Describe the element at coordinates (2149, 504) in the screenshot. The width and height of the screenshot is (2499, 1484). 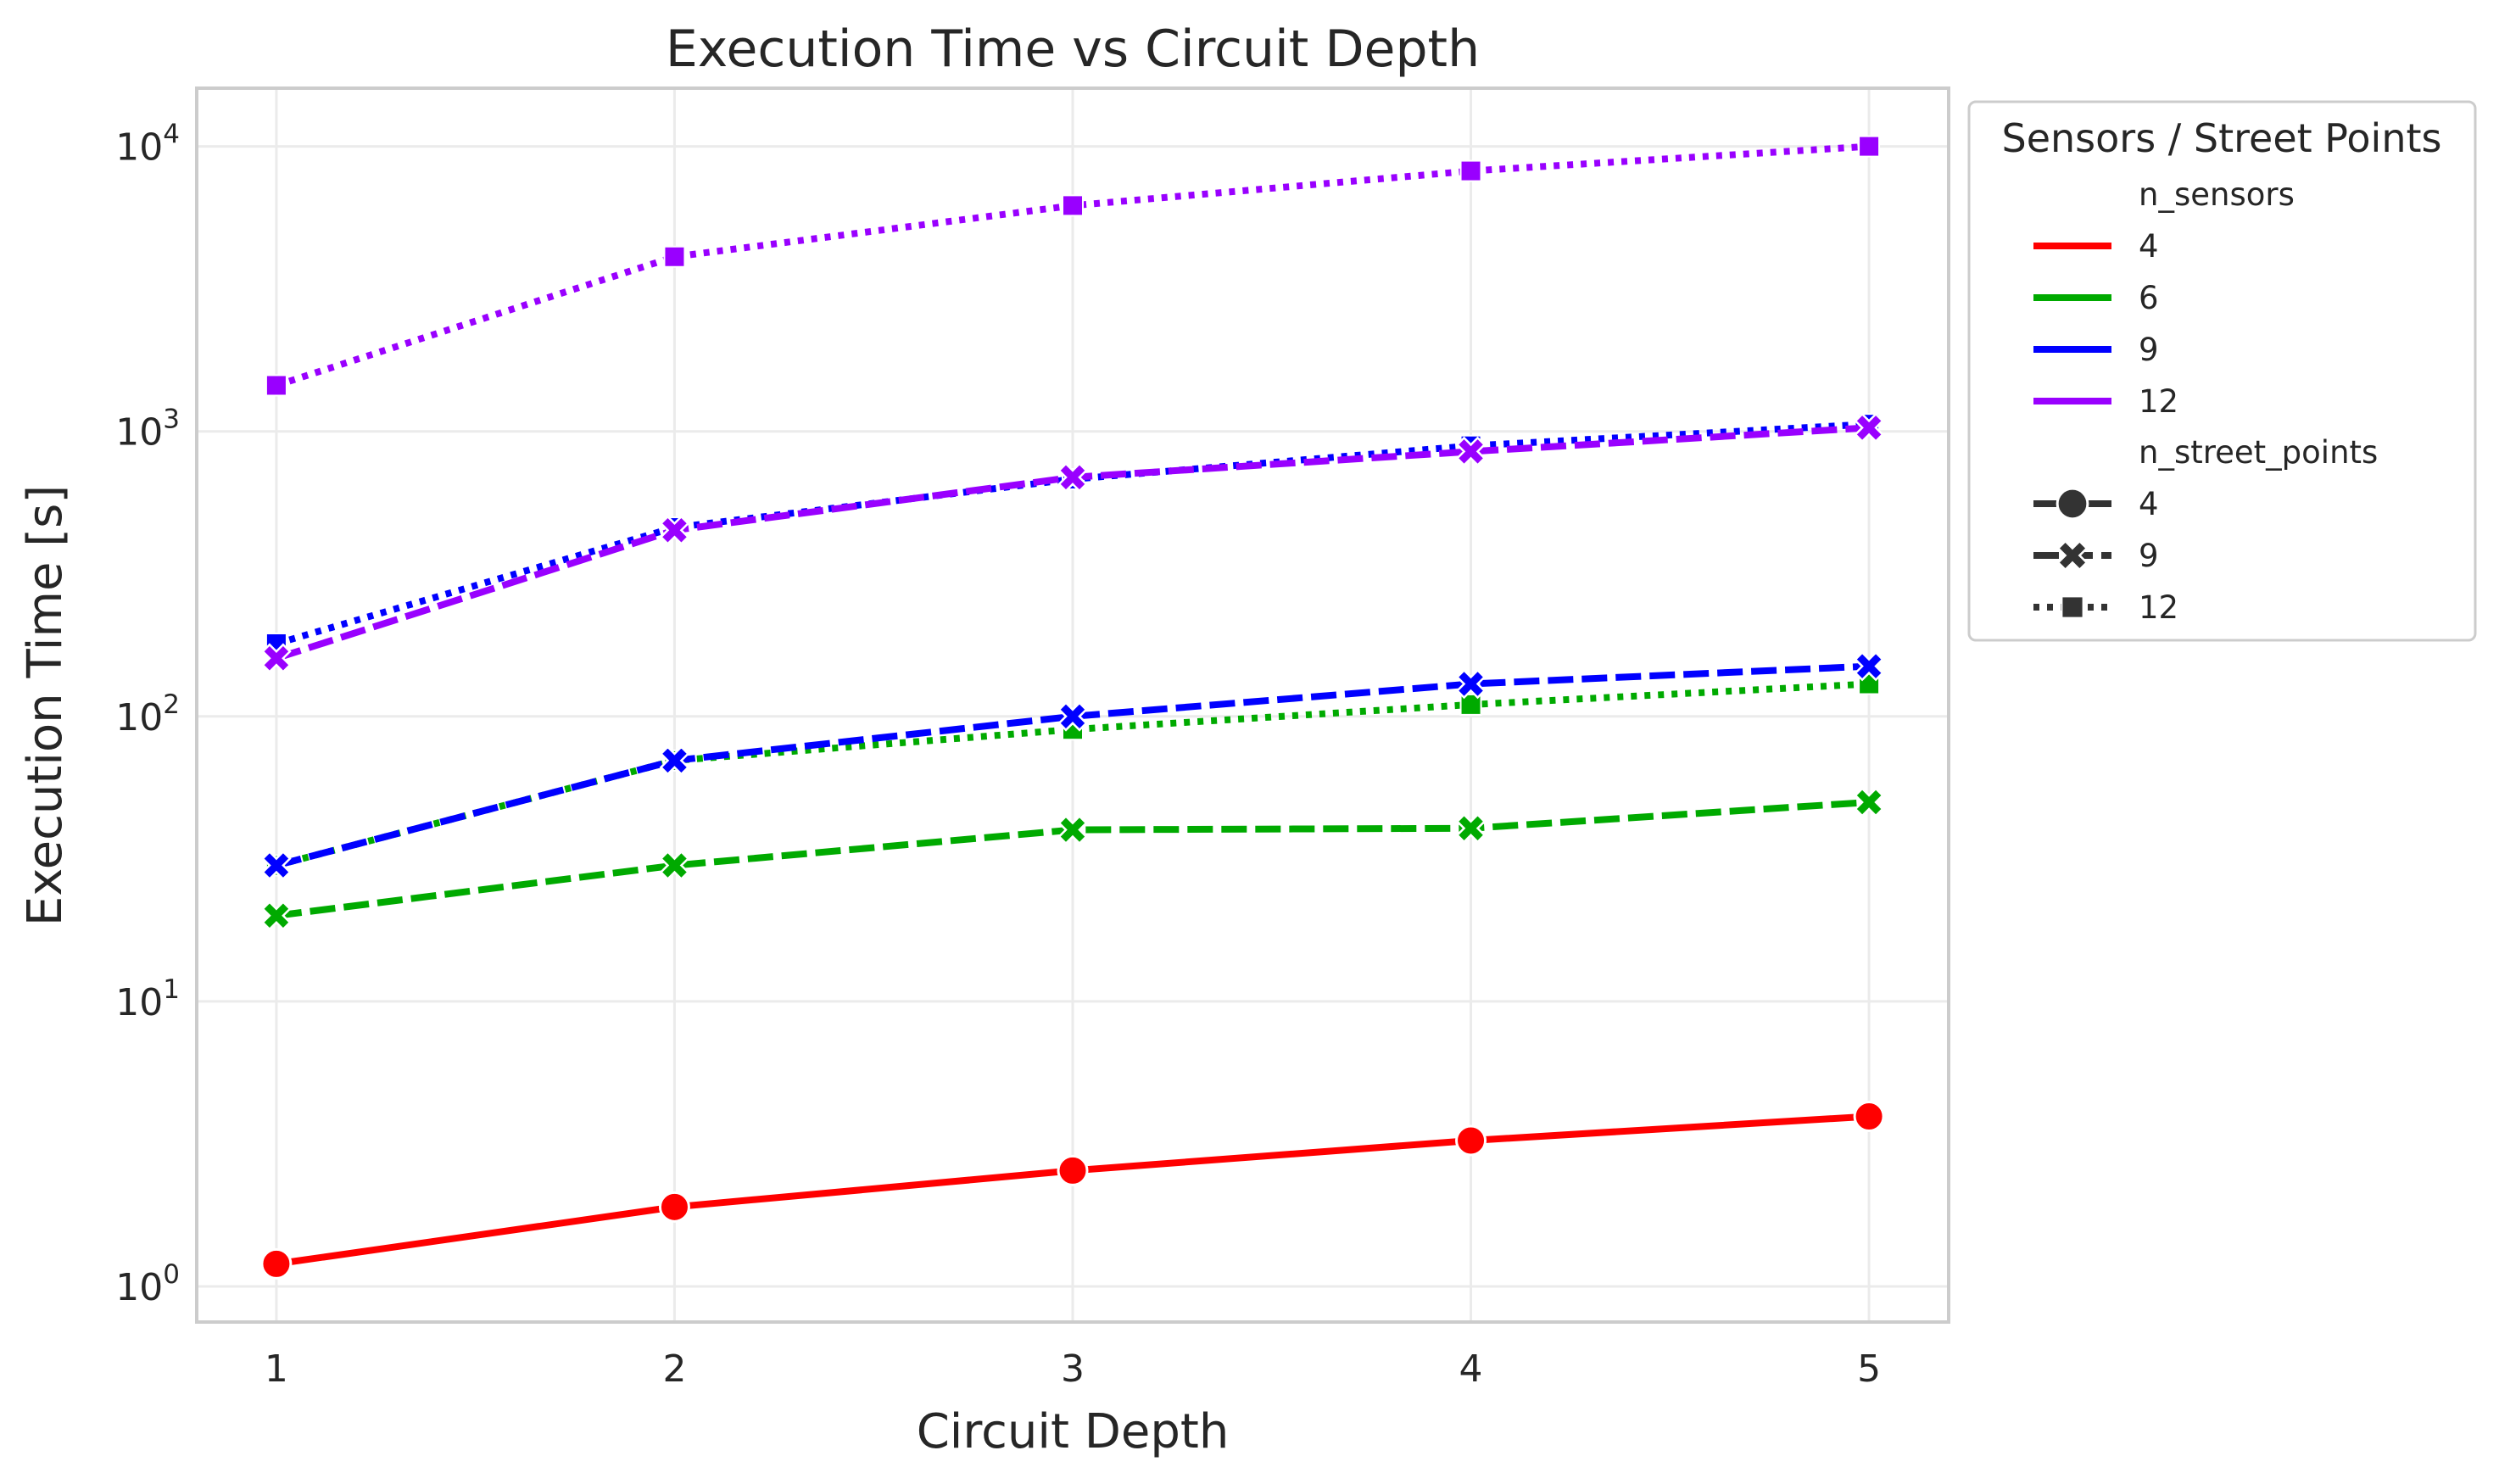
I see `legend-style-label: 4` at that location.